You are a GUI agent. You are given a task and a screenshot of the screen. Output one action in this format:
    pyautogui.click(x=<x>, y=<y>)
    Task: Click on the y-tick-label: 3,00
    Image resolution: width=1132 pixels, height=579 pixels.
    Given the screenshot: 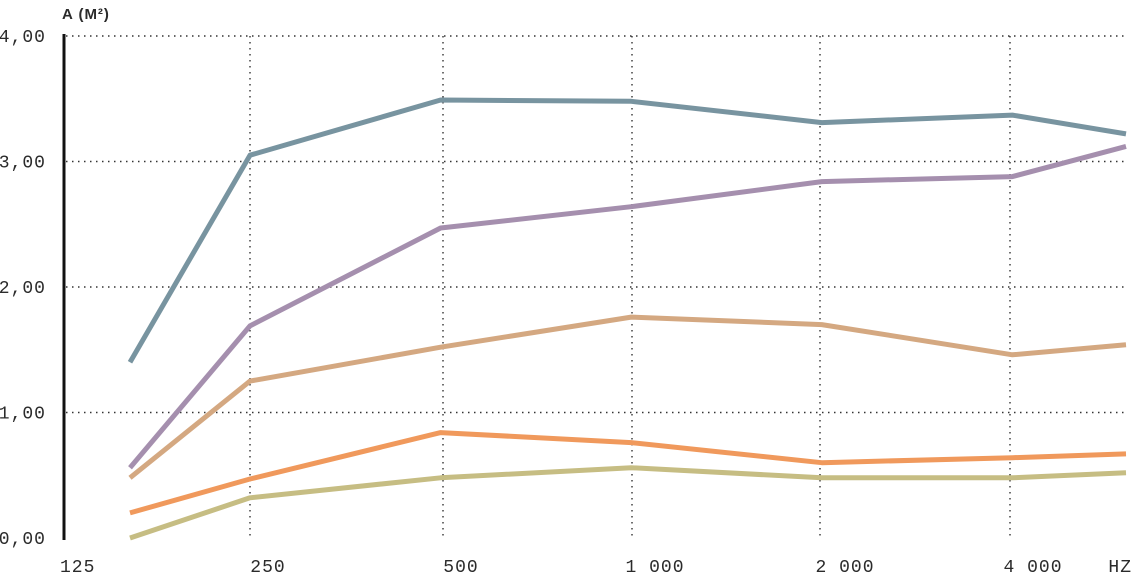 What is the action you would take?
    pyautogui.click(x=23, y=164)
    